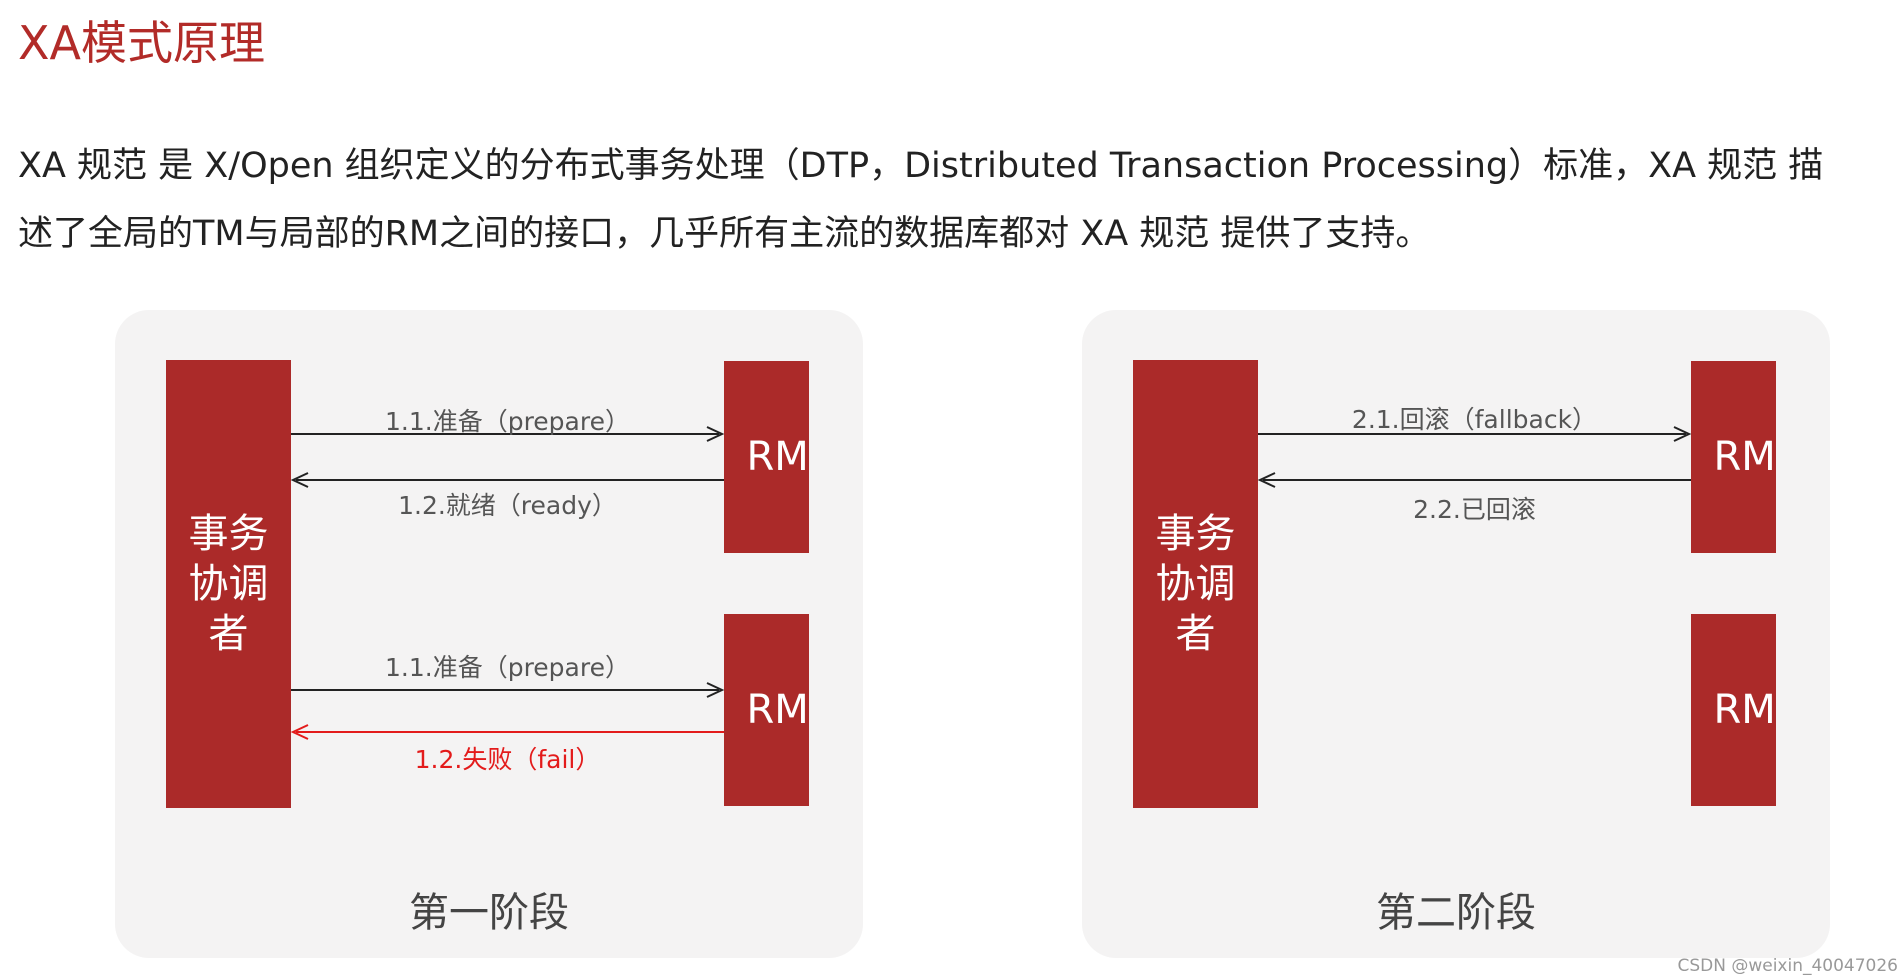  Describe the element at coordinates (507, 759) in the screenshot. I see `message-fail: 1.2.失败（fail）` at that location.